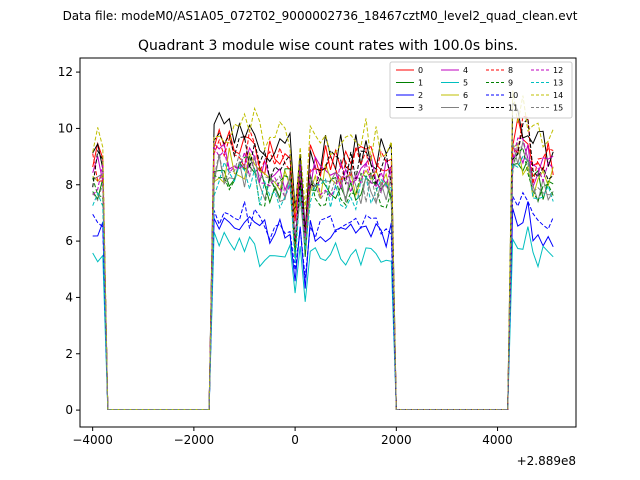 The width and height of the screenshot is (640, 480). What do you see at coordinates (69, 354) in the screenshot?
I see `y-tick-label: 2` at bounding box center [69, 354].